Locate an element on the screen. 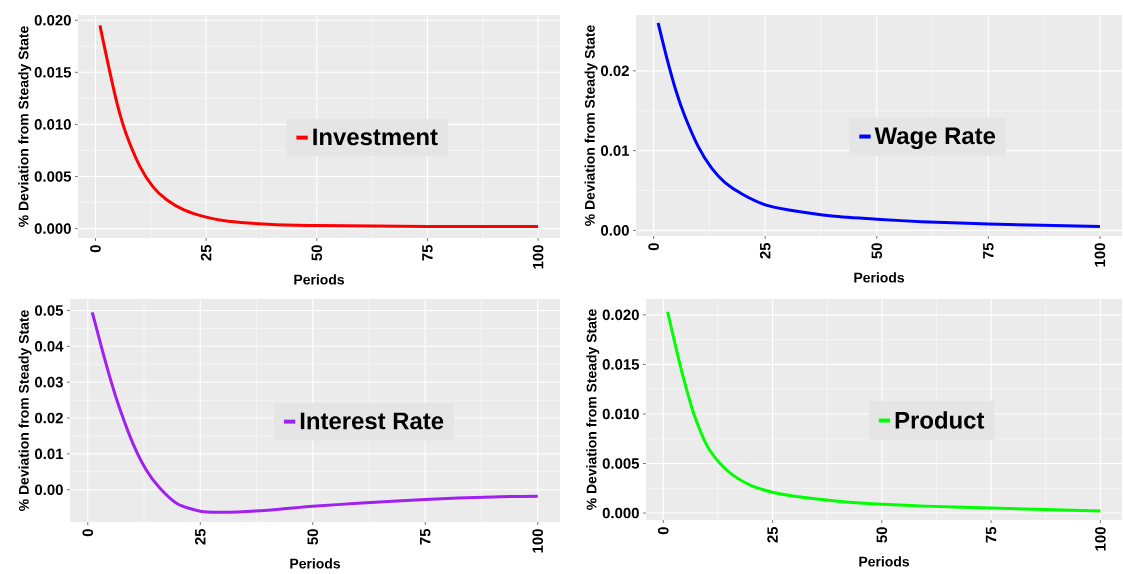  legend-label: Wage Rate is located at coordinates (935, 138).